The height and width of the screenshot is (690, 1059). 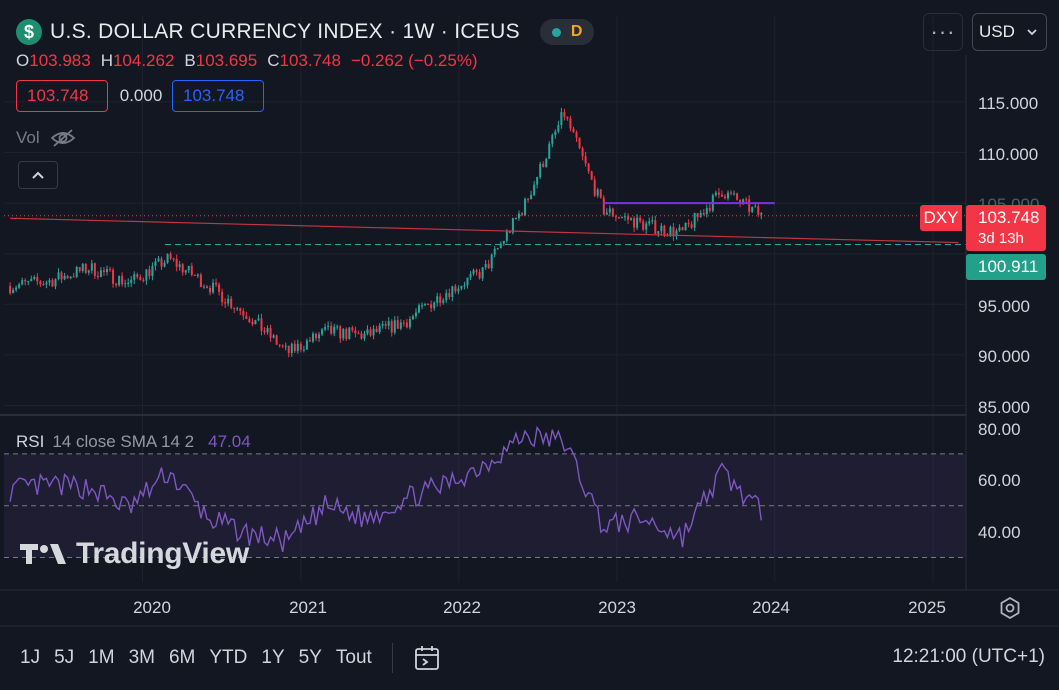 I want to click on rsi-legend: RSI 14 close SMA 14 2 47.04, so click(x=133, y=442).